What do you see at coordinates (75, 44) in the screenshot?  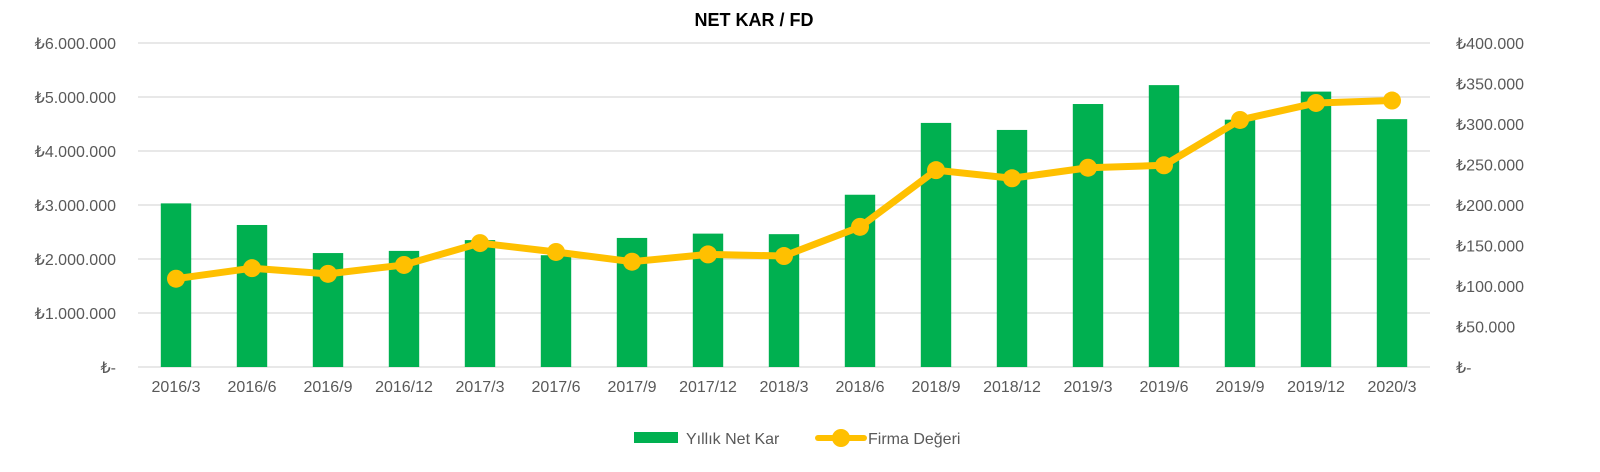 I see `y-left-tick-label: ₺6.000.000` at bounding box center [75, 44].